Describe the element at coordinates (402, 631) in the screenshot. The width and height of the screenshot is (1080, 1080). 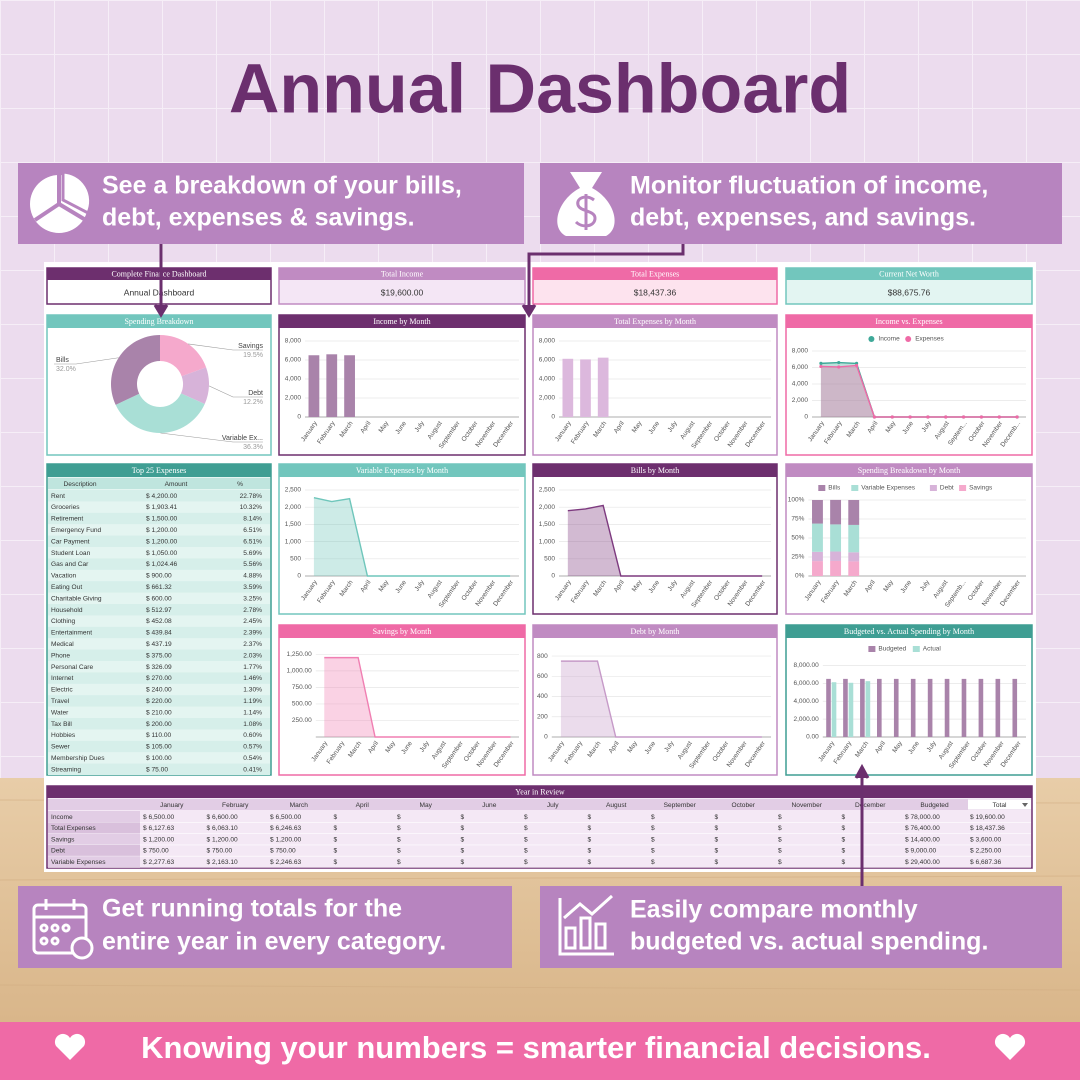
I see `chart-title: Savings by Month` at that location.